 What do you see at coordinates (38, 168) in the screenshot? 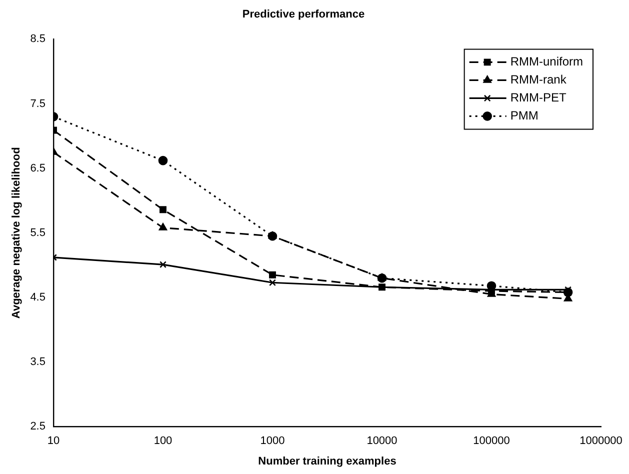
I see `y-tick-label: 6.5` at bounding box center [38, 168].